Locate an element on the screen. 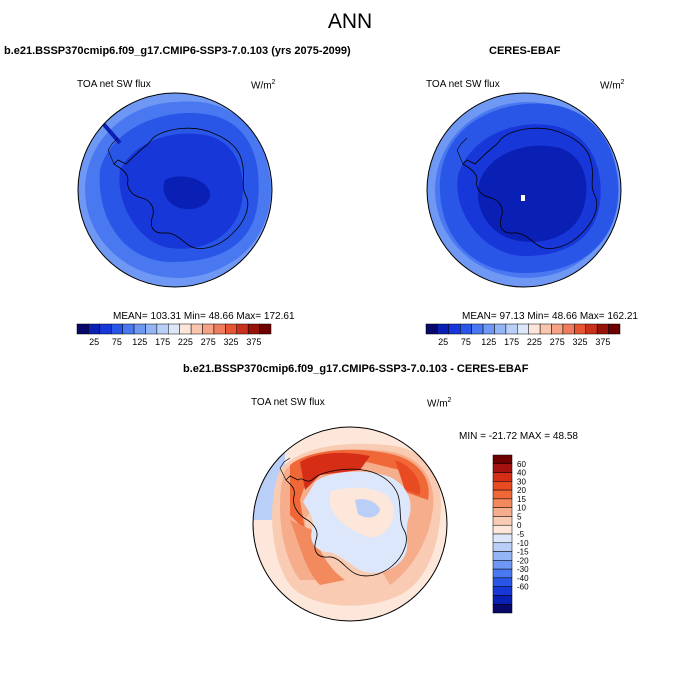  colorbar-model-tick-label: 175 is located at coordinates (162, 342).